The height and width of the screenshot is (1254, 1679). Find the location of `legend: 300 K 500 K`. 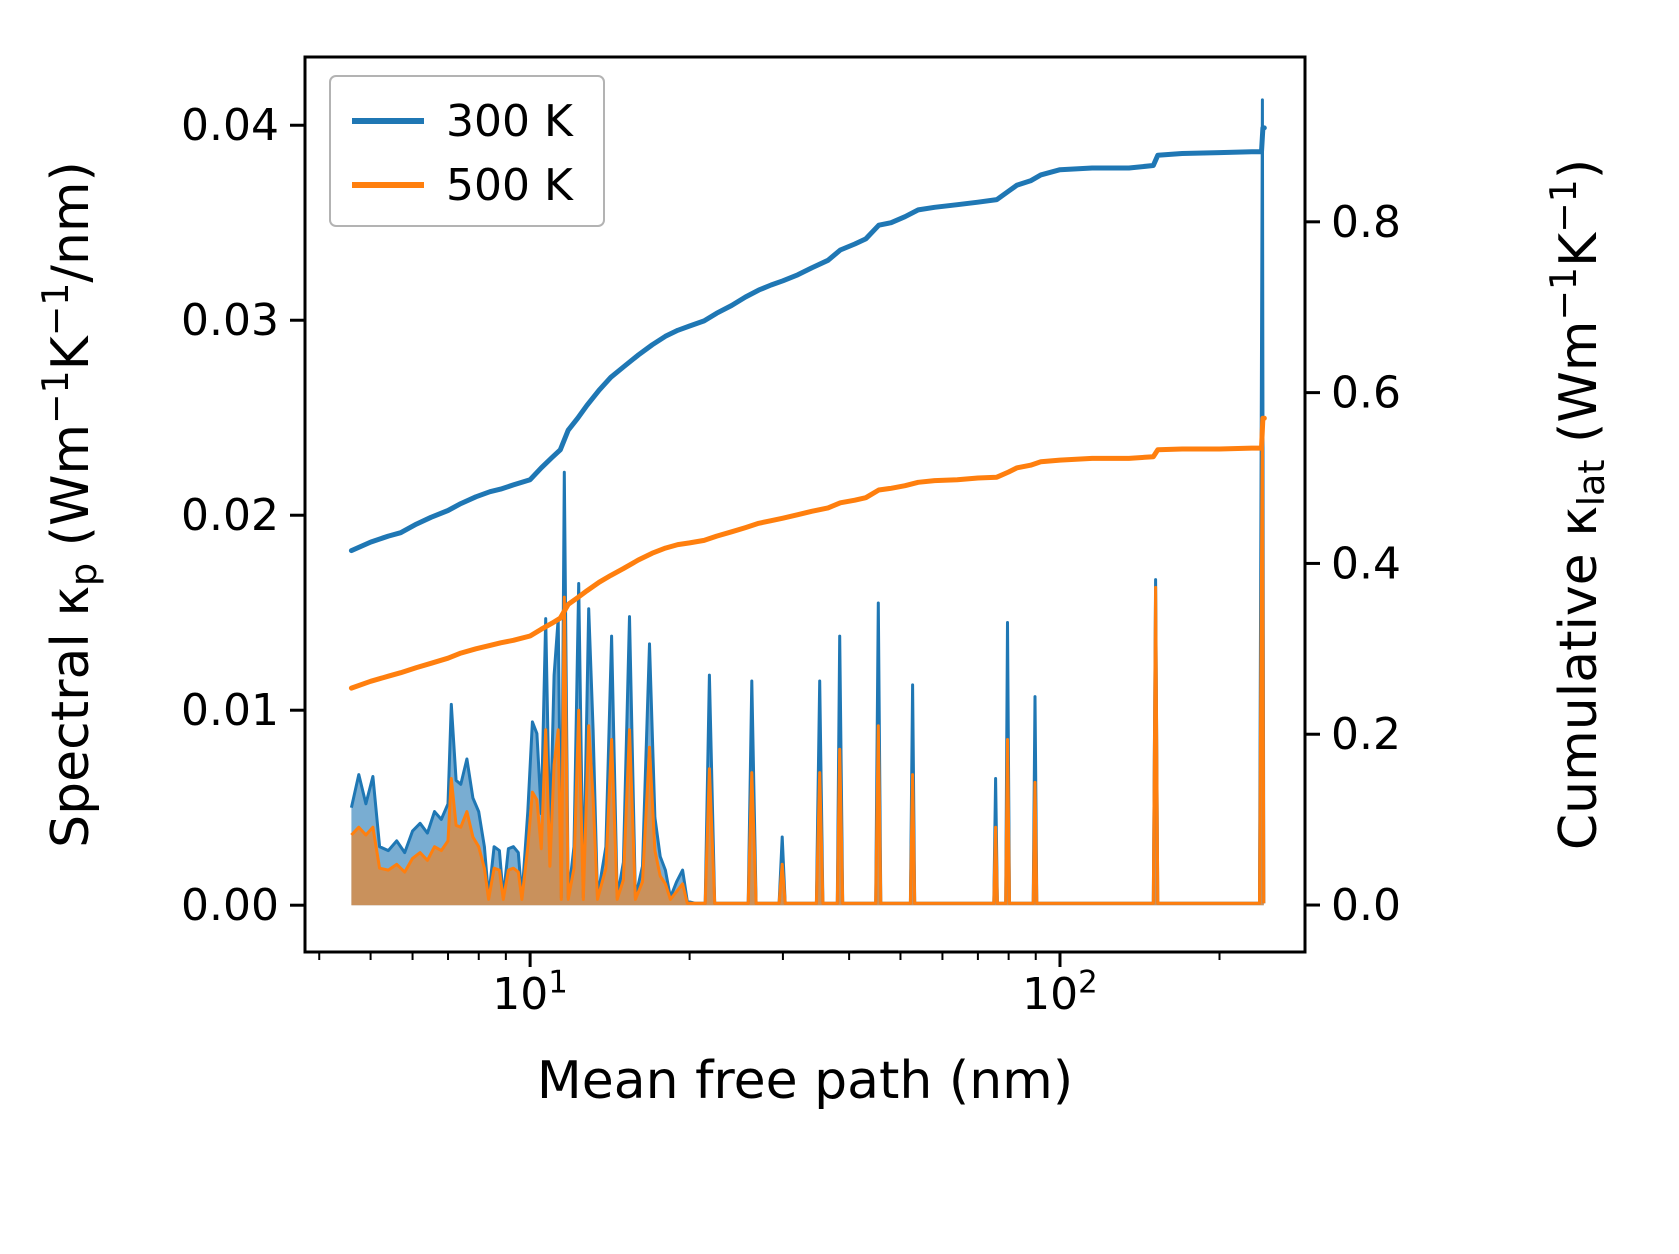

legend: 300 K 500 K is located at coordinates (467, 151).